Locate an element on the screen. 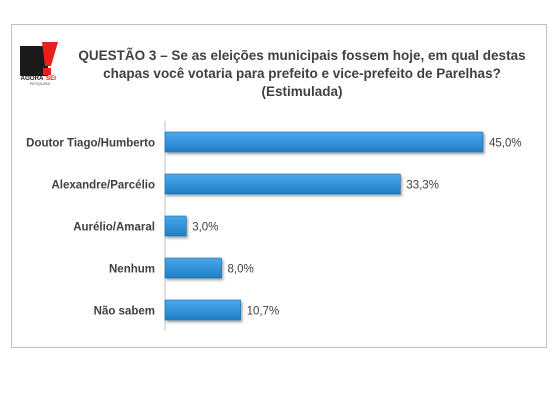 The image size is (558, 410). value-label: 8,0% is located at coordinates (241, 270).